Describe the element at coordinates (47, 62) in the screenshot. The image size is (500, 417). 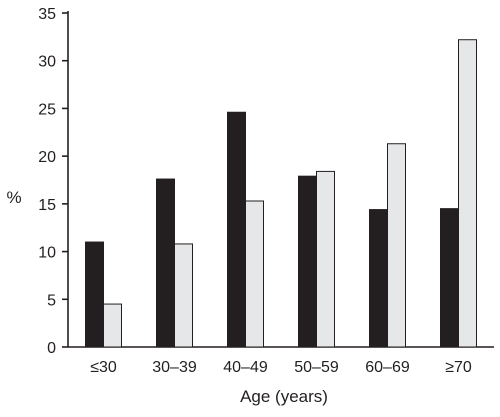
I see `y-tick-label: 30` at that location.